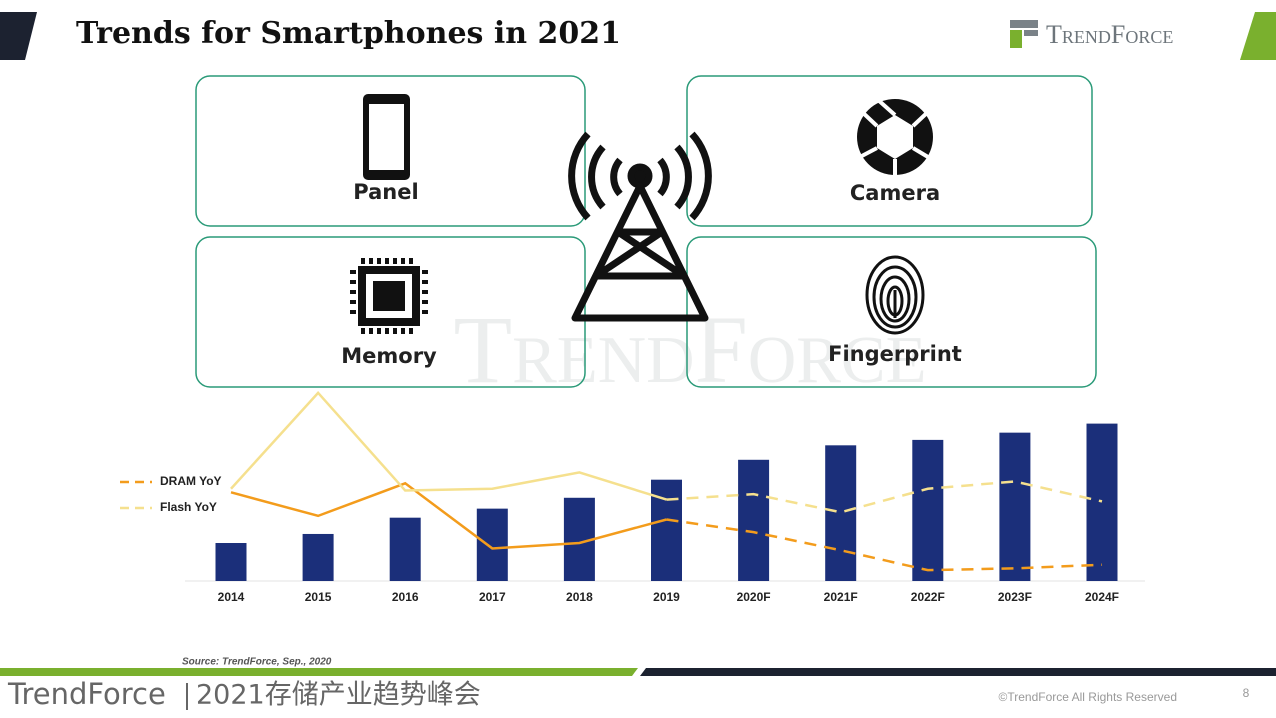 This screenshot has width=1276, height=718. What do you see at coordinates (389, 356) in the screenshot?
I see `feature-label: Memory` at bounding box center [389, 356].